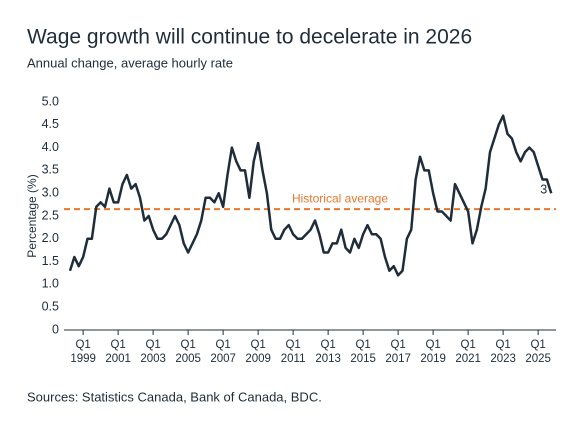 This screenshot has width=575, height=432. What do you see at coordinates (50, 261) in the screenshot?
I see `y-tick-label: 1.5` at bounding box center [50, 261].